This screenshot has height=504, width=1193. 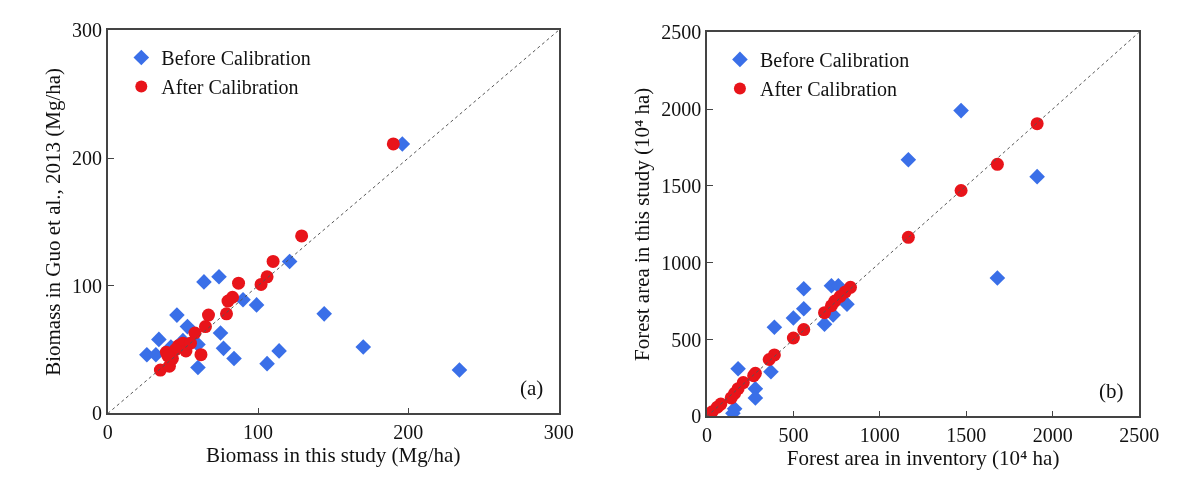 I want to click on y-tick-label: 1000, so click(x=681, y=262).